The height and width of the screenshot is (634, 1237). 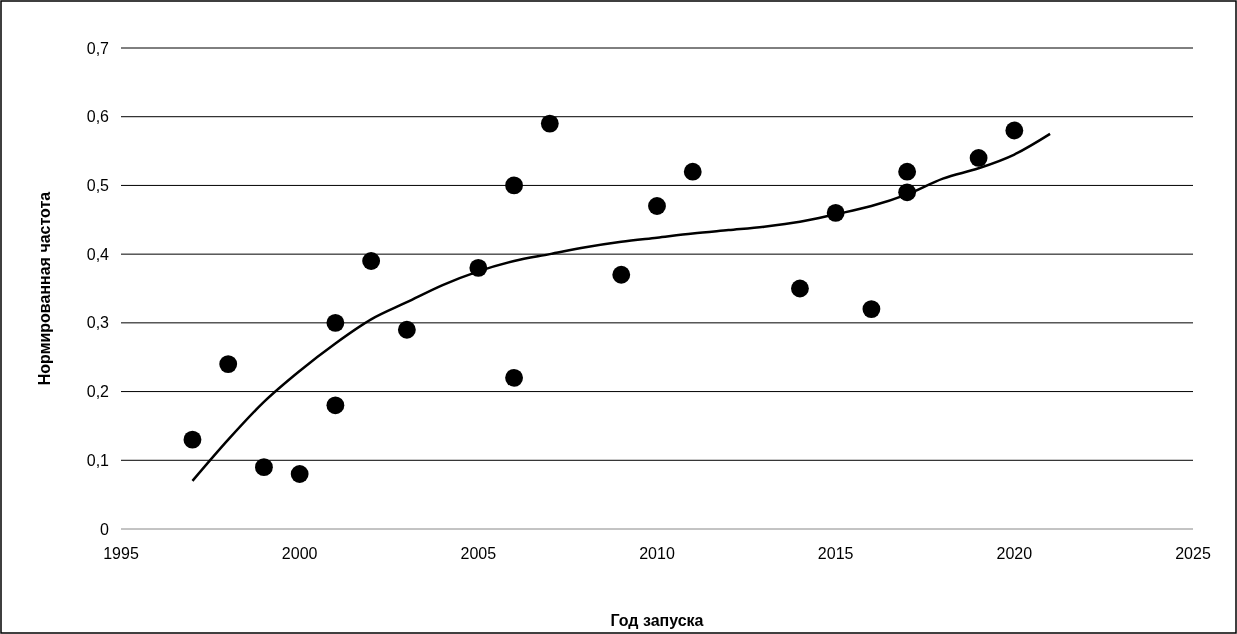 I want to click on y-tick-label: 0,1, so click(x=98, y=460).